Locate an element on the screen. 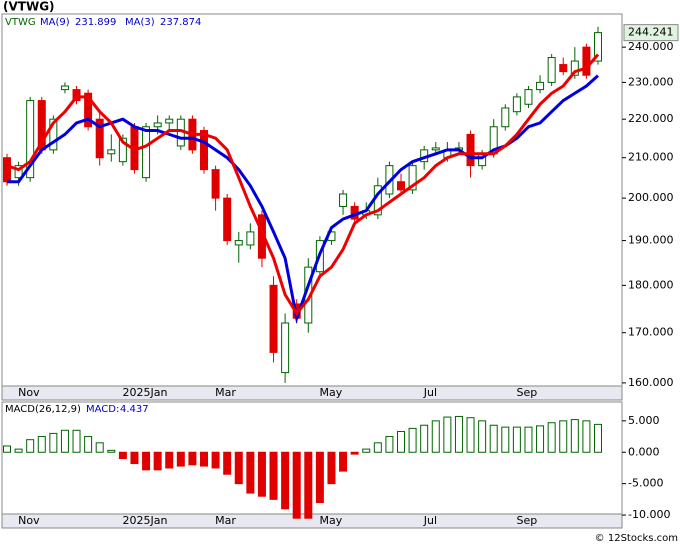  y-tick-label: 180.000 is located at coordinates (651, 284).